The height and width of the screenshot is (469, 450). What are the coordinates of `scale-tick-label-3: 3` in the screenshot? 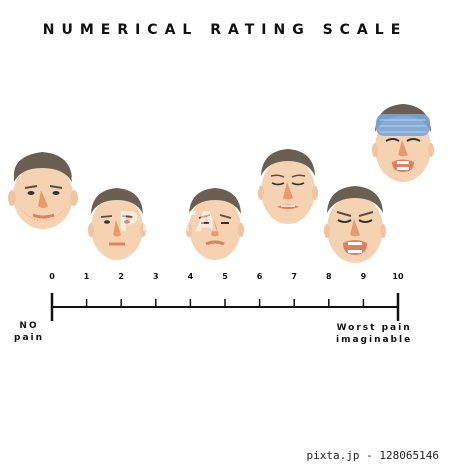 It's located at (156, 276).